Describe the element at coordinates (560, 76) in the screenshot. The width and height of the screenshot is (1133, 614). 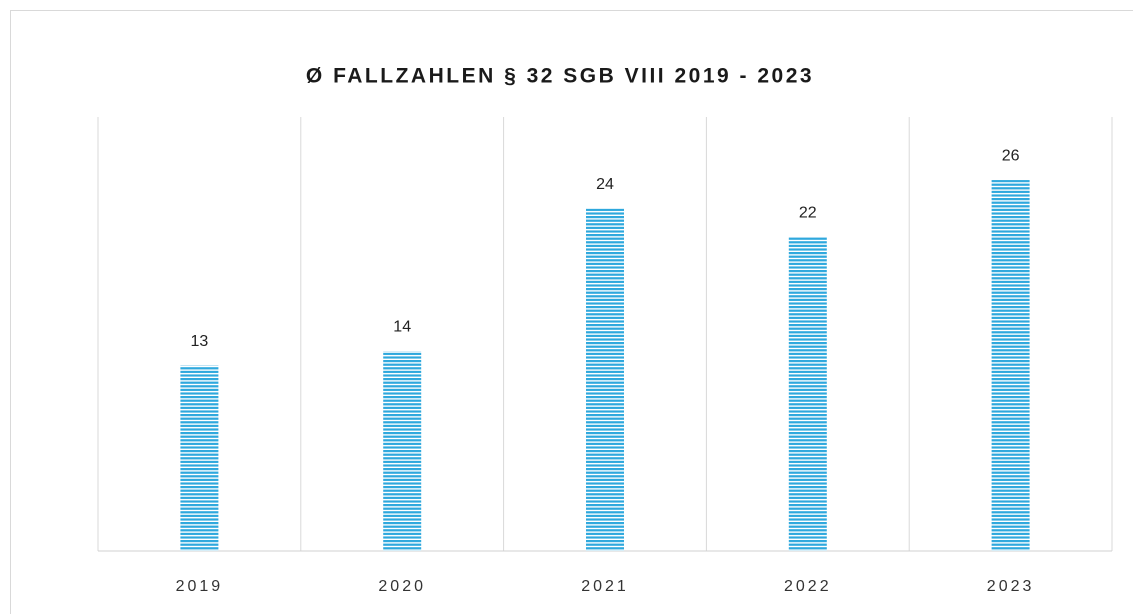
I see `chart-title: Ø FALLZAHLEN § 32 SGB VIII 2019 - 2023` at that location.